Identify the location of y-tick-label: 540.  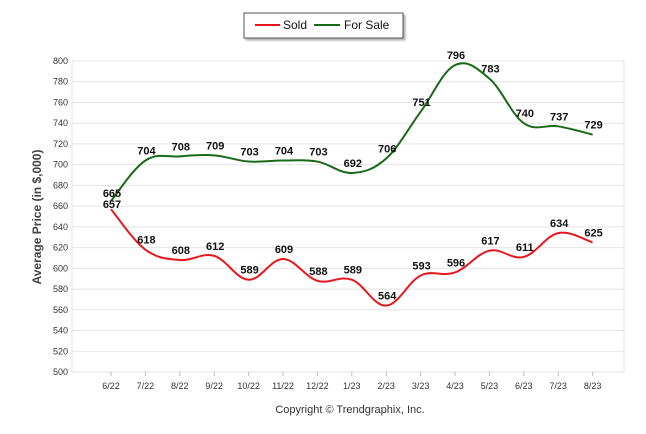
(60, 331).